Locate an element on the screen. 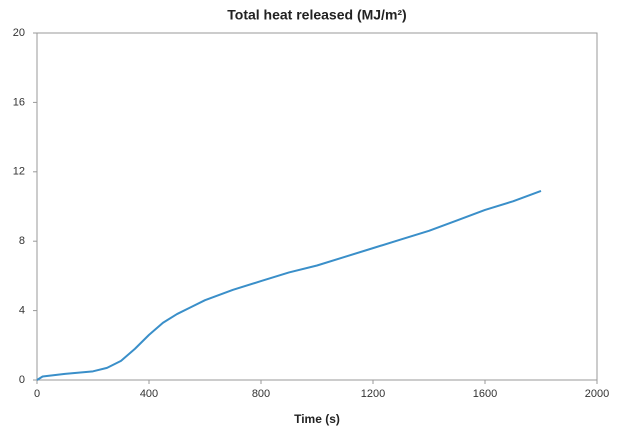 The height and width of the screenshot is (430, 617). x-tick-label: 2000 is located at coordinates (597, 394).